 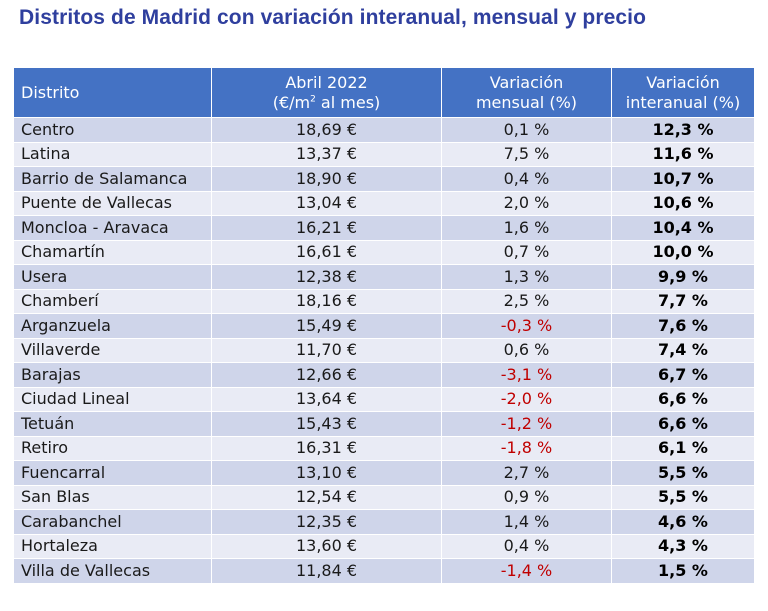 I want to click on monthly-variation-cell: -1,4 %, so click(x=526, y=571).